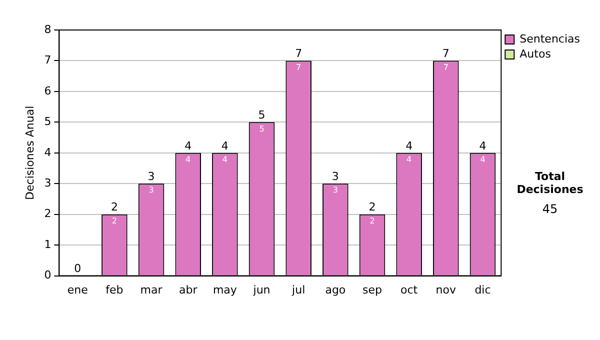 The height and width of the screenshot is (340, 600). What do you see at coordinates (261, 289) in the screenshot?
I see `x-tick-label: jun` at bounding box center [261, 289].